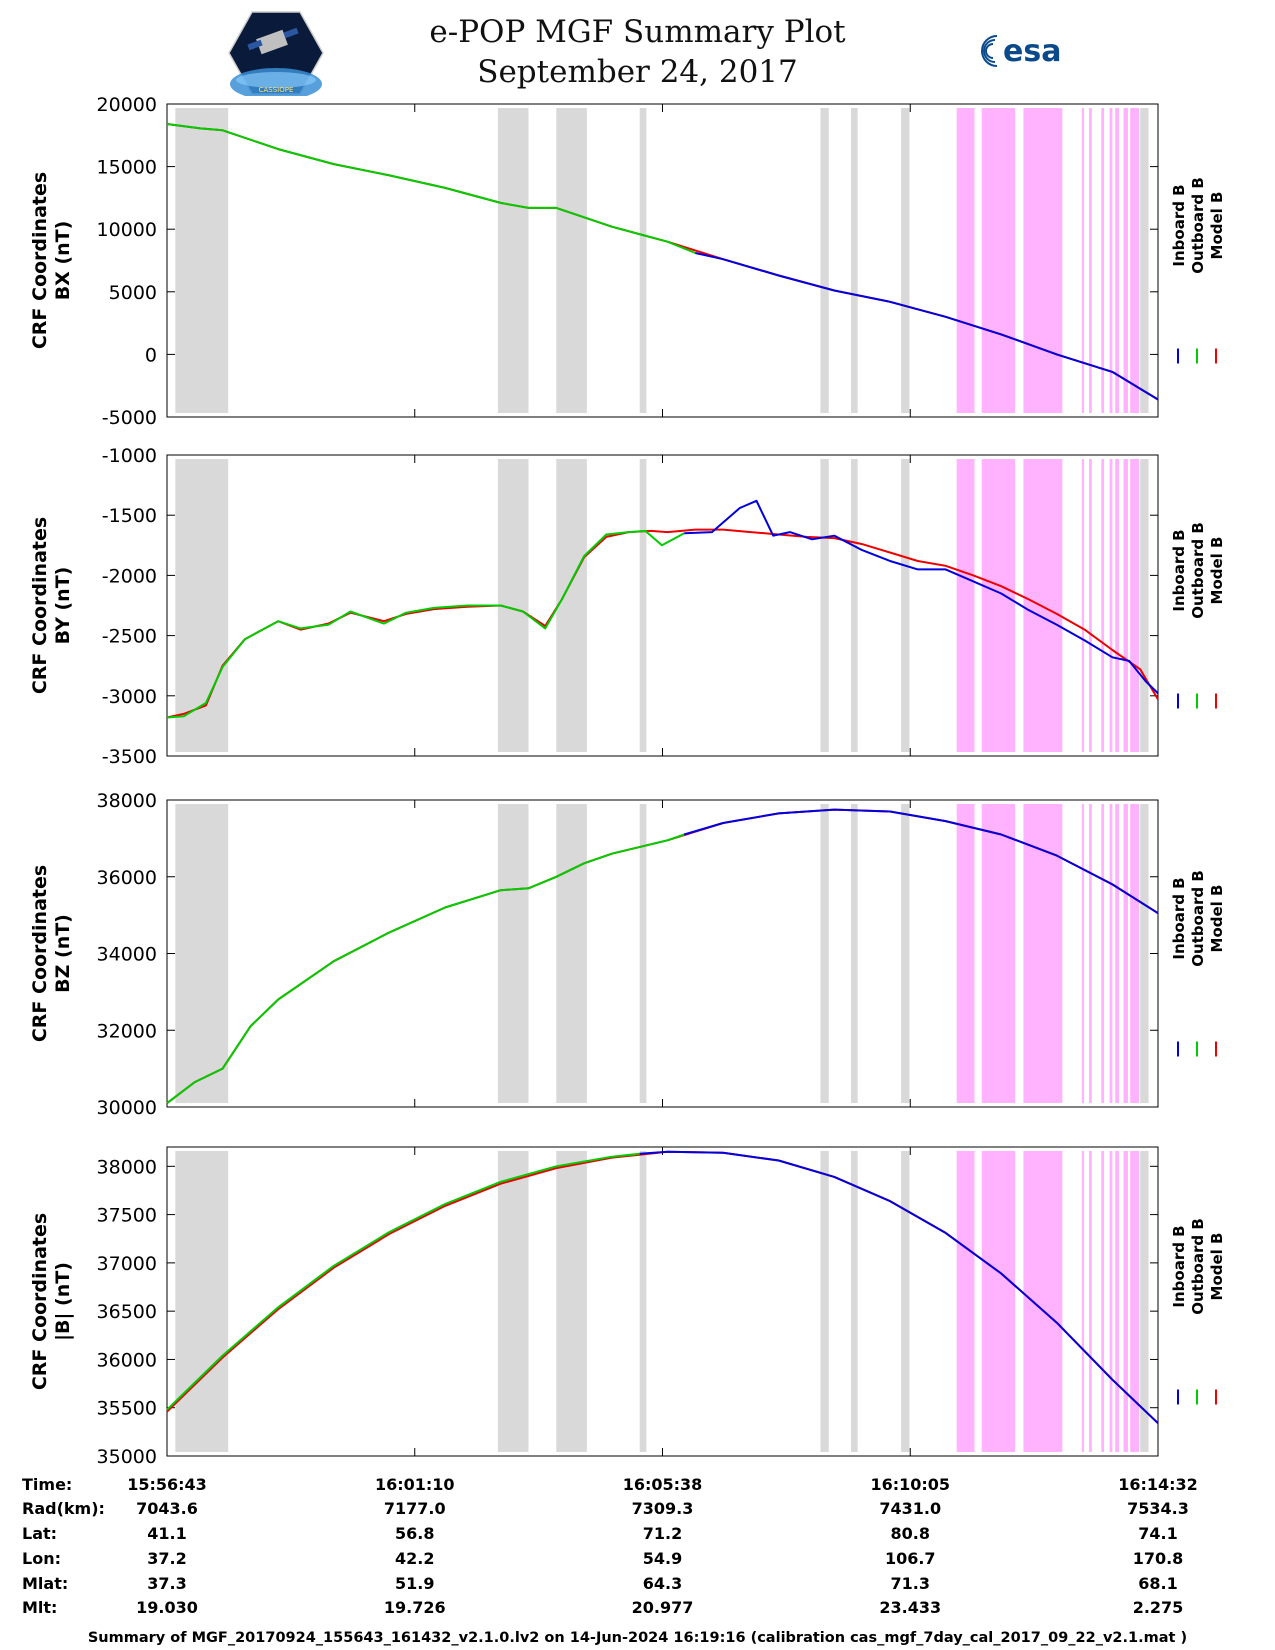 This screenshot has height=1650, width=1275. What do you see at coordinates (167, 1484) in the screenshot?
I see `info-cell: 15:56:43` at bounding box center [167, 1484].